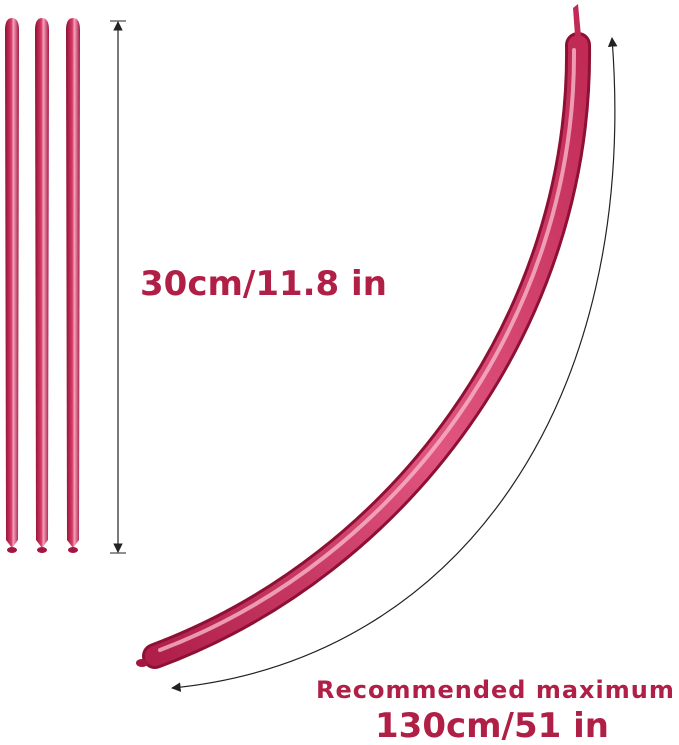 The image size is (679, 745). I want to click on balloon-tail, so click(577, 20).